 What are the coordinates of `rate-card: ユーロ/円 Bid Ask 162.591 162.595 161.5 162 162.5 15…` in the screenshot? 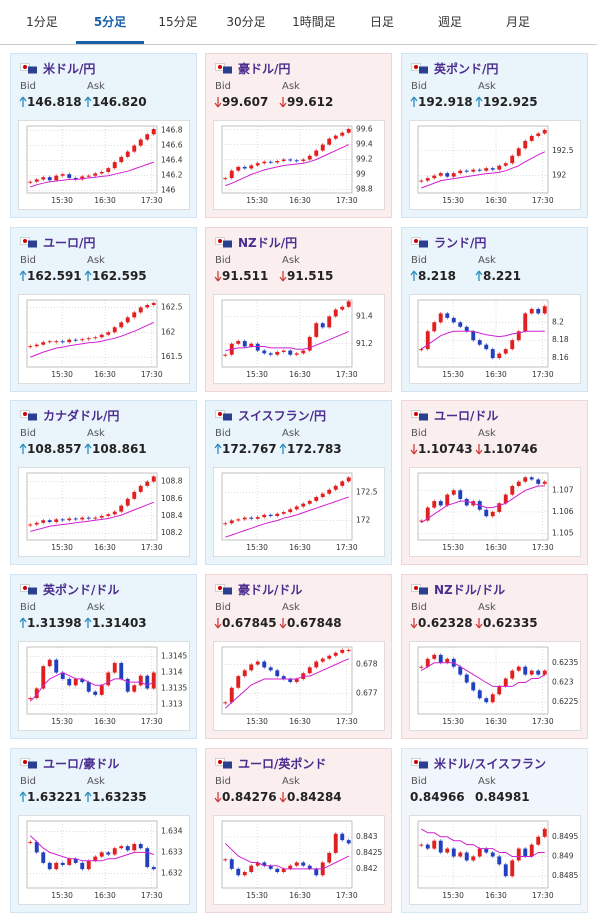 It's located at (103, 309).